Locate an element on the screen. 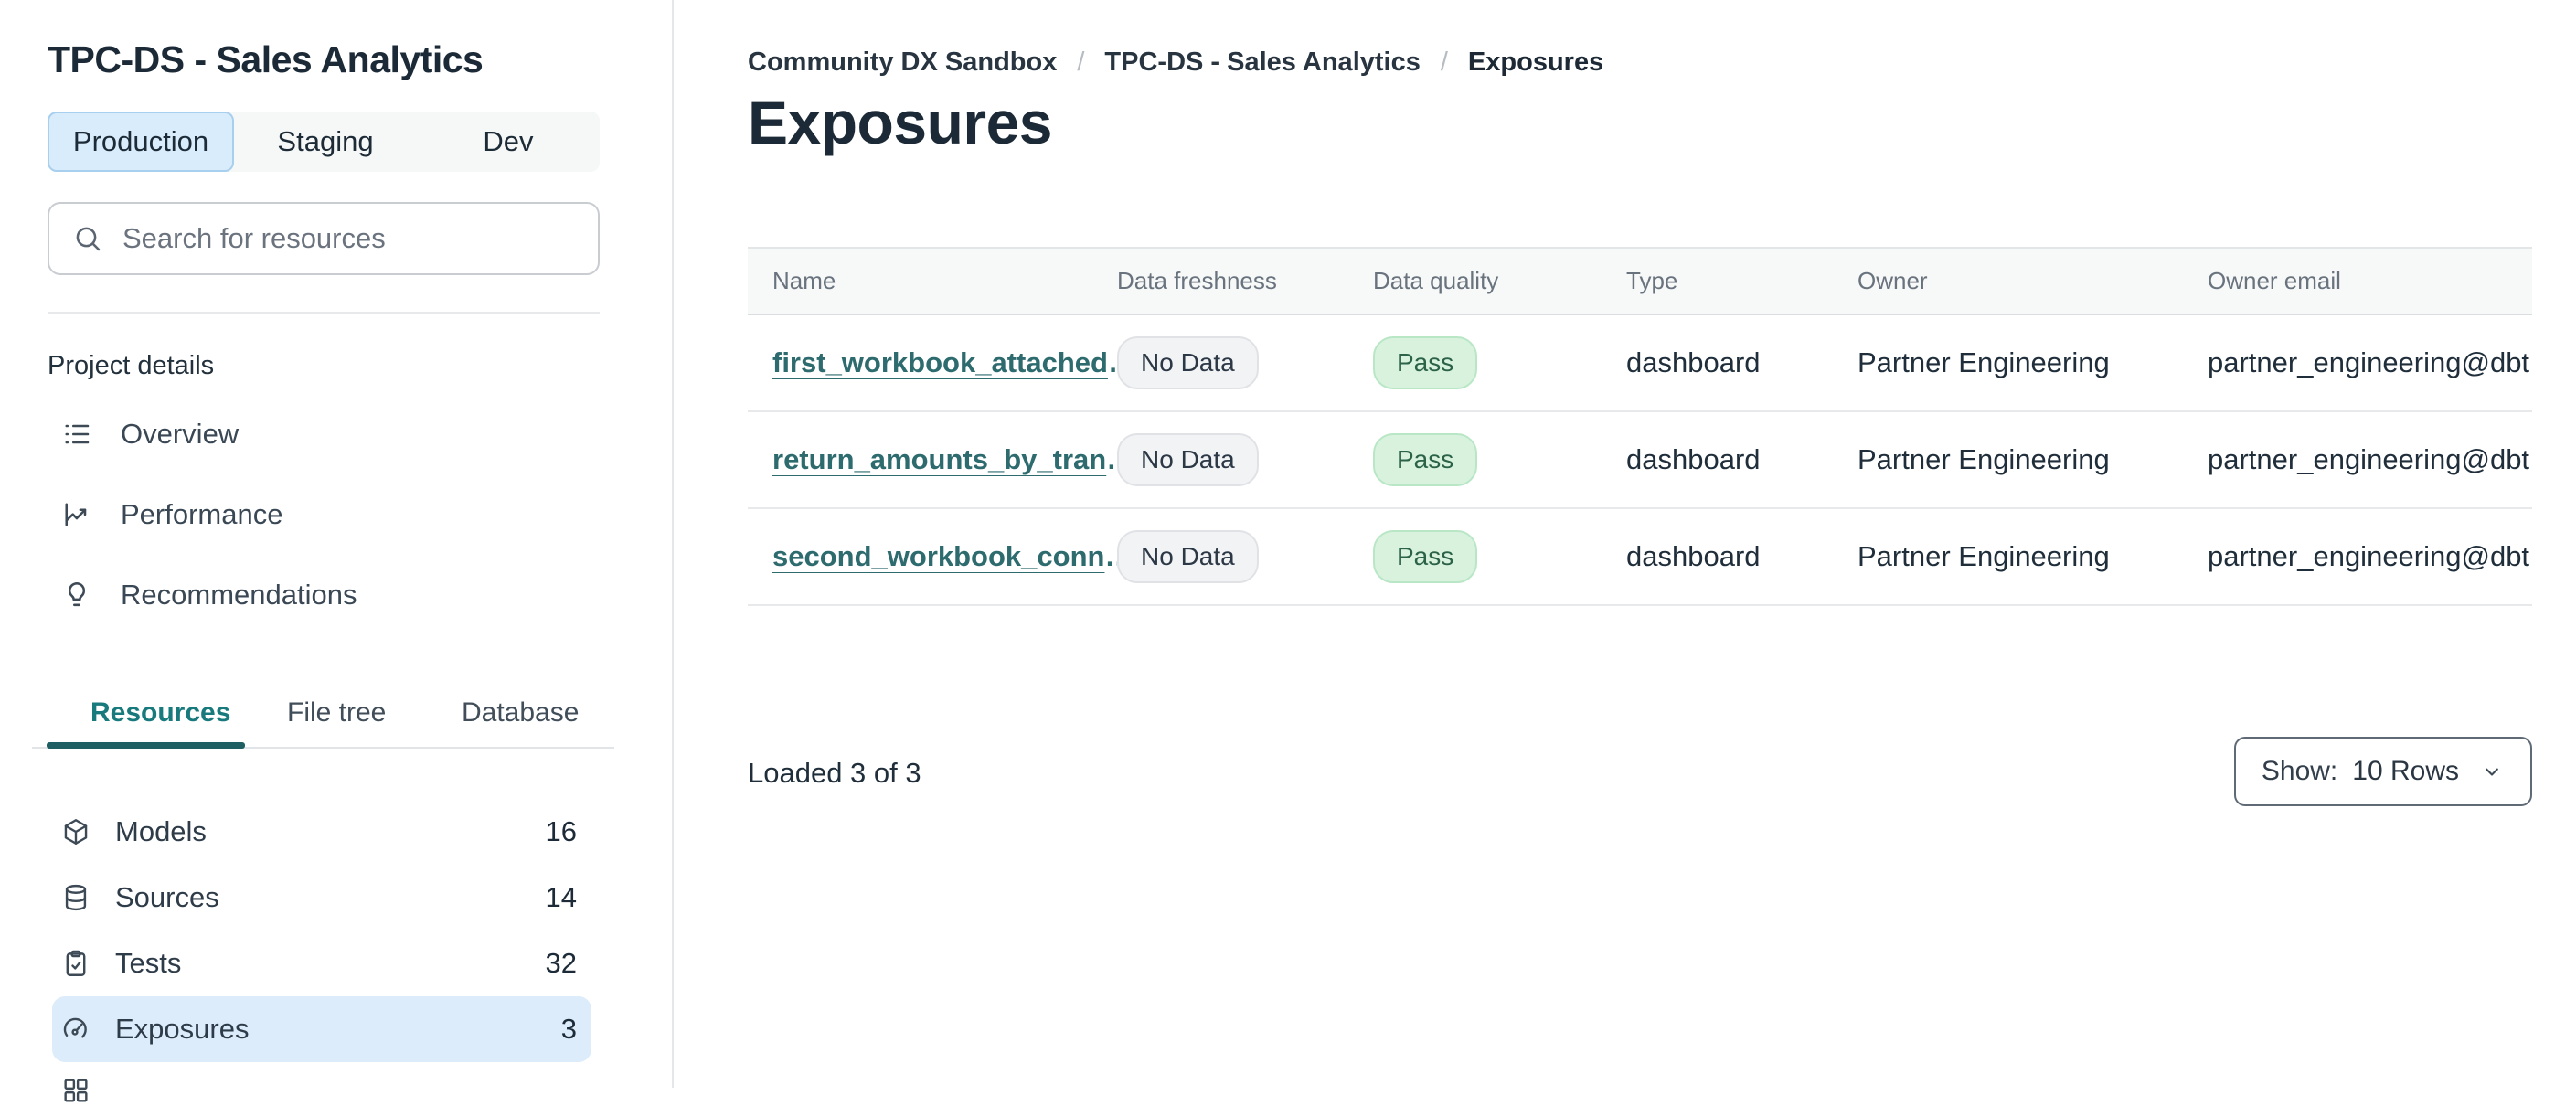  sources-count: 14 is located at coordinates (561, 897).